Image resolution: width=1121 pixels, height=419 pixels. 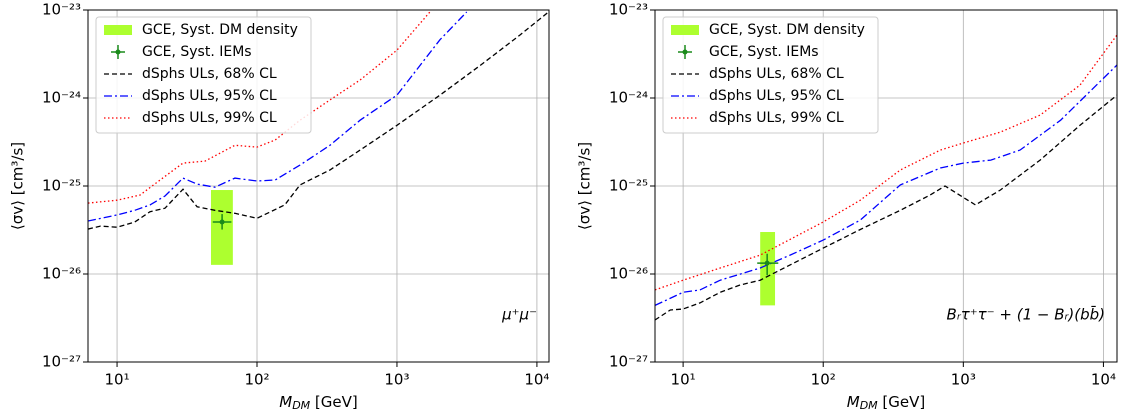 What do you see at coordinates (519, 315) in the screenshot?
I see `annotation: μ⁺μ⁻` at bounding box center [519, 315].